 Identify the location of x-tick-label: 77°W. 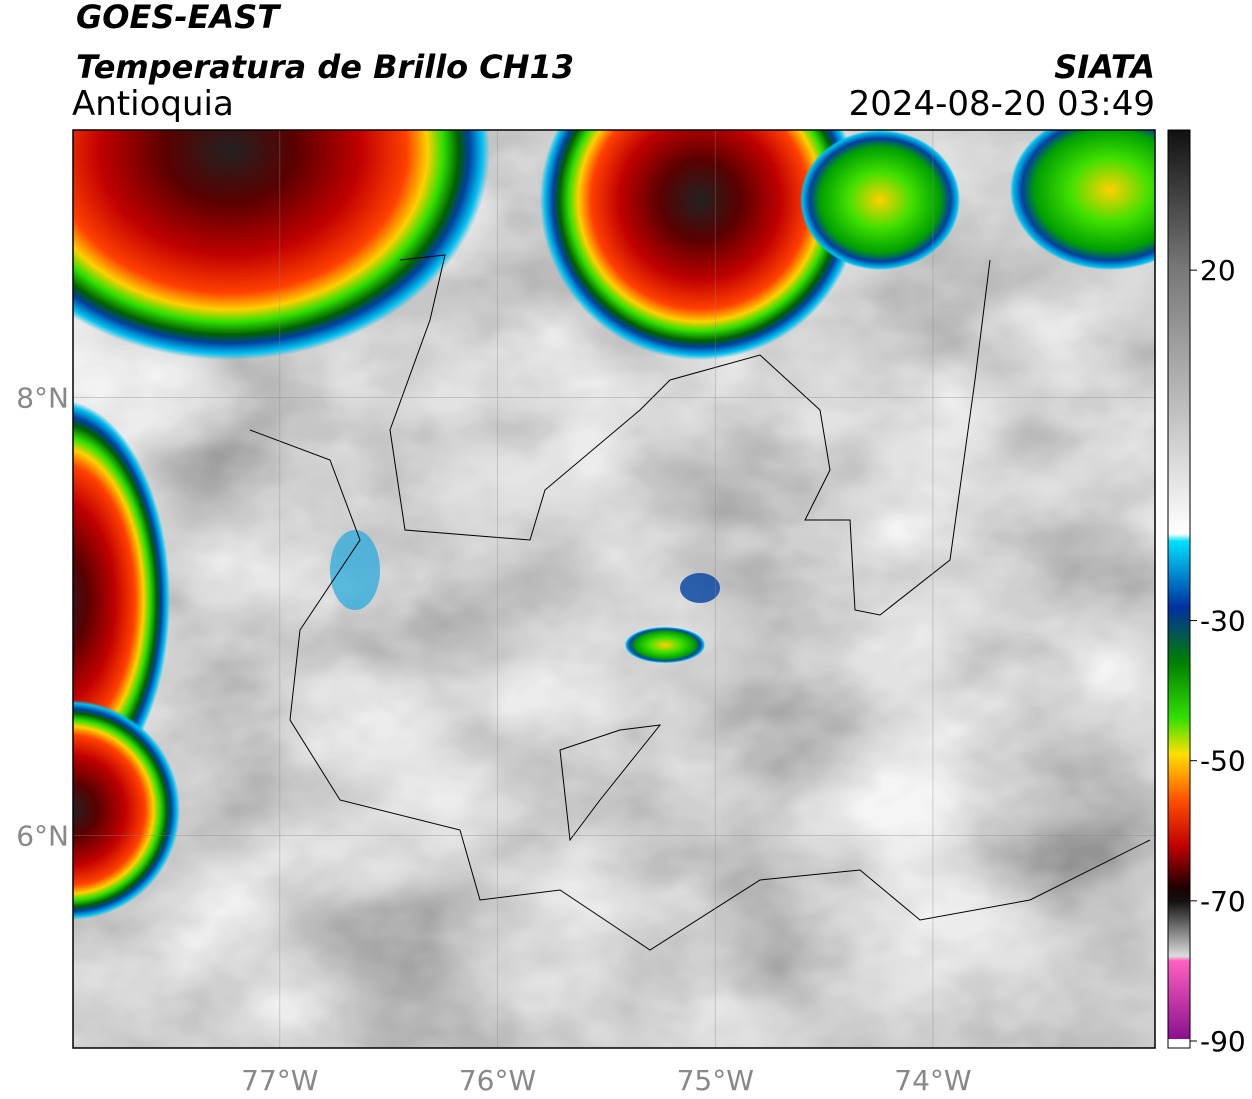
(279, 1080).